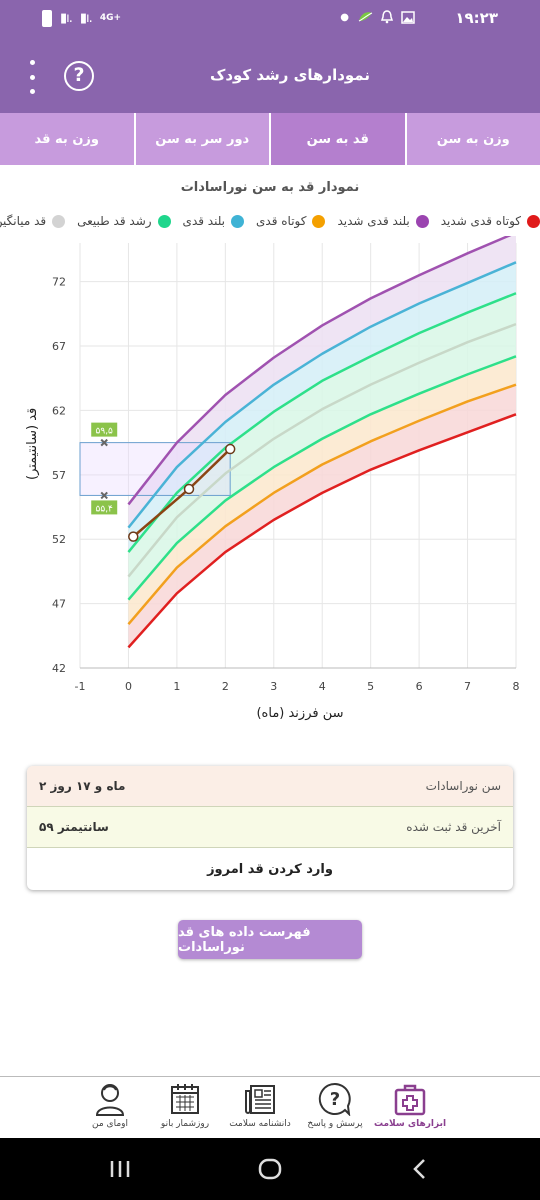  What do you see at coordinates (408, 17) in the screenshot?
I see `image-icon` at bounding box center [408, 17].